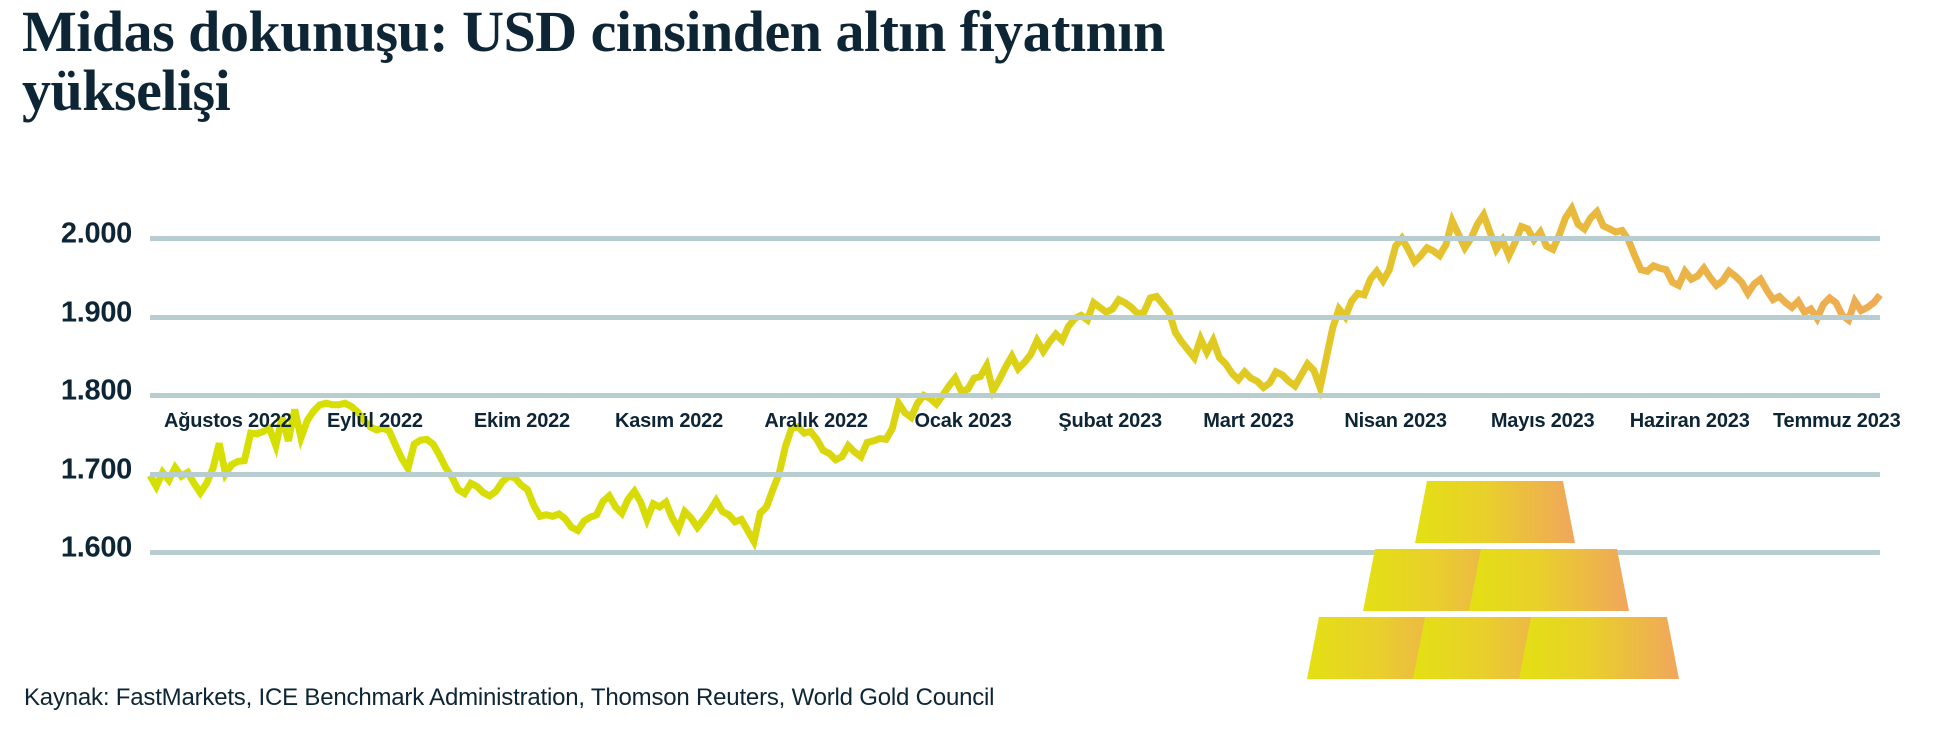  Describe the element at coordinates (1495, 588) in the screenshot. I see `gold-bars-icon` at that location.